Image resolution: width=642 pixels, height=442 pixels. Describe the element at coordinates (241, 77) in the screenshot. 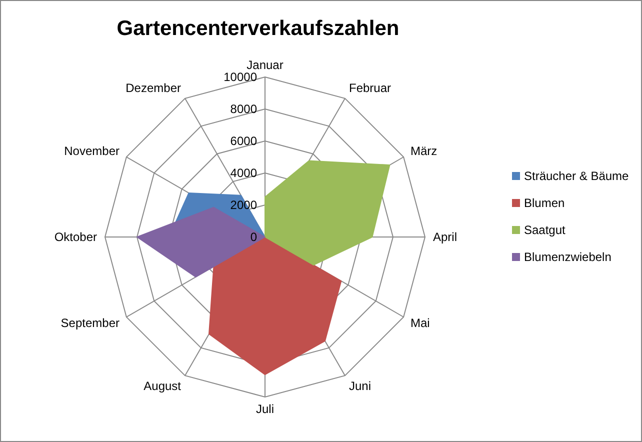

I see `y-tick-label: 10000` at that location.